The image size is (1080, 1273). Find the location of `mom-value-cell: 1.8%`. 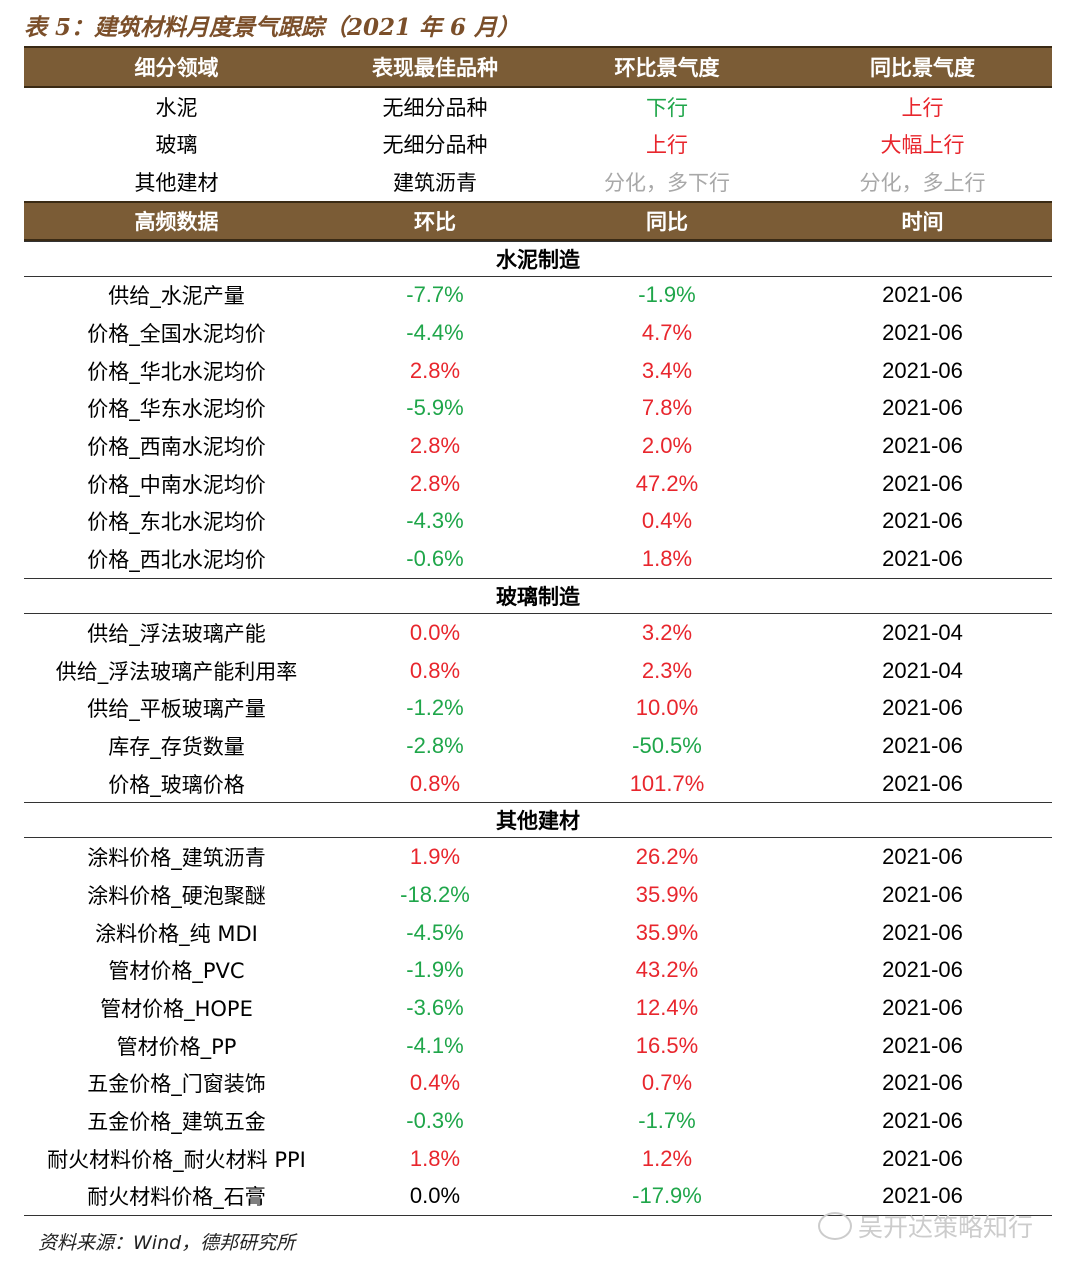

mom-value-cell: 1.8% is located at coordinates (435, 1158).